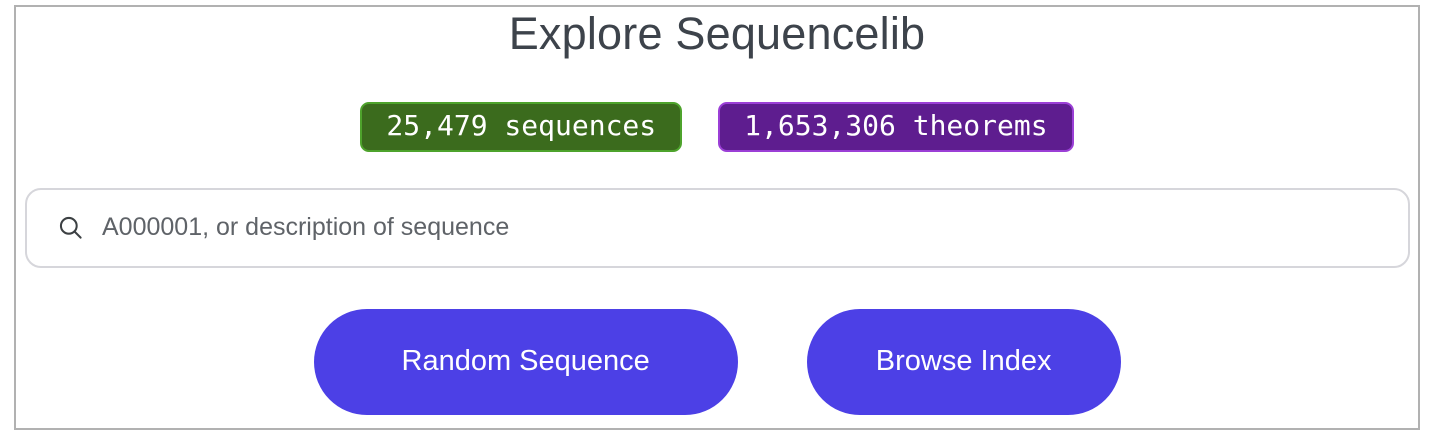 Image resolution: width=1432 pixels, height=440 pixels. I want to click on theorems-count-badge: 1,653,306 theorems, so click(896, 127).